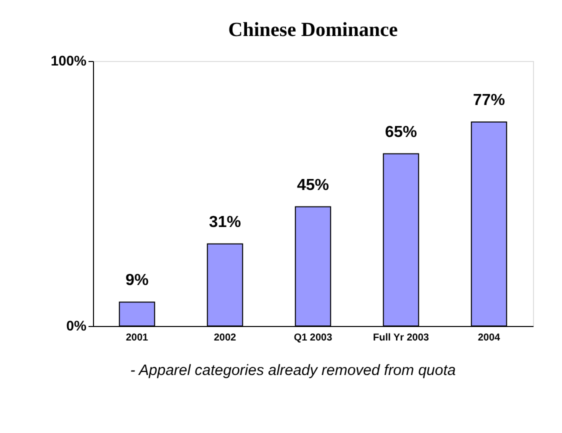 The height and width of the screenshot is (433, 562). I want to click on x-tick-label: Full Yr 2003, so click(401, 338).